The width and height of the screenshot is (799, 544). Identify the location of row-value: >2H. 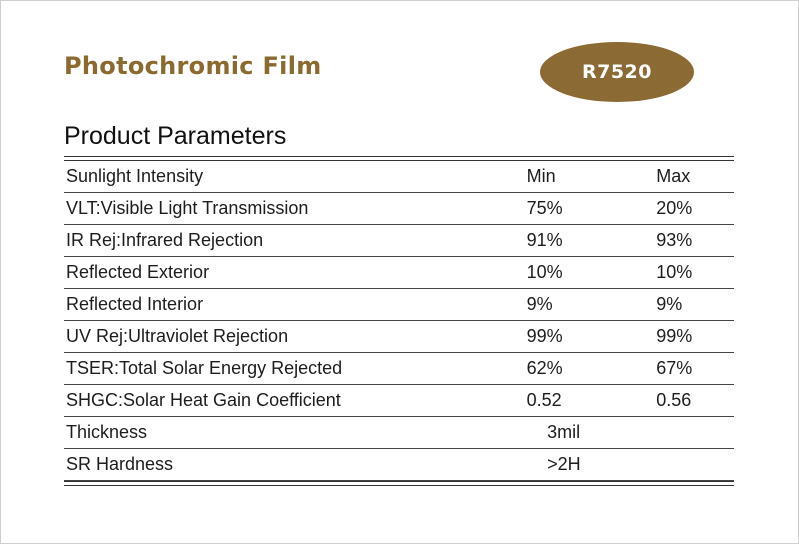
(564, 464).